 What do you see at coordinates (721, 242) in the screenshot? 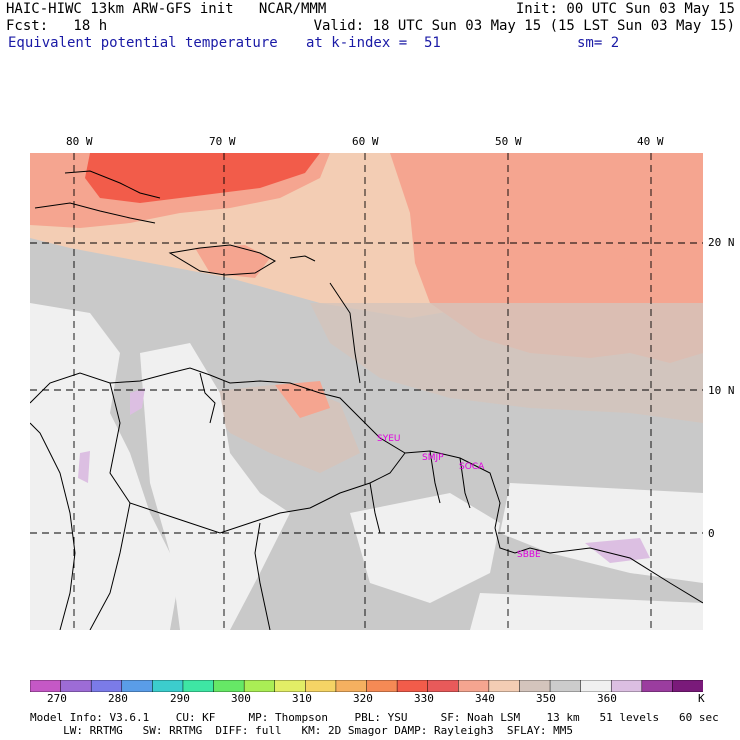
I see `lat-label-20n: 20 N` at bounding box center [721, 242].